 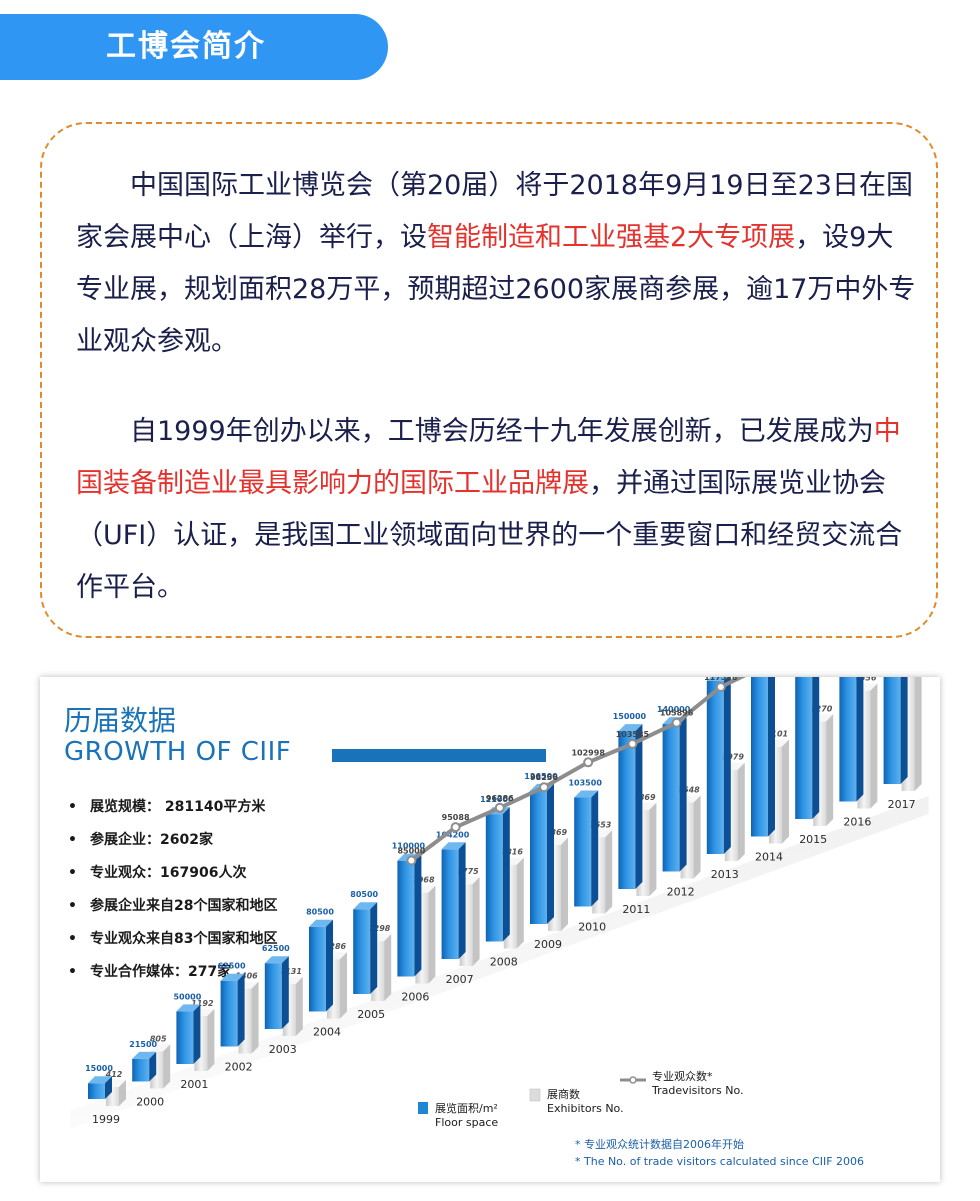 I want to click on year-tick-label: 2013, so click(x=725, y=874).